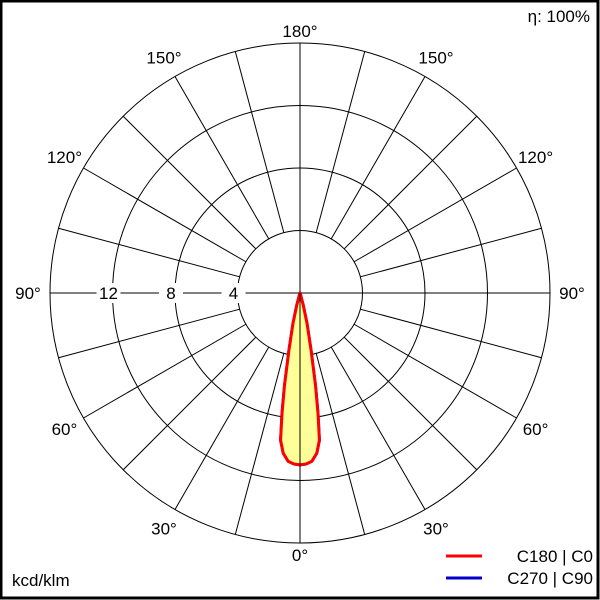 The height and width of the screenshot is (600, 600). What do you see at coordinates (550, 578) in the screenshot?
I see `legend-label: C270 | C90` at bounding box center [550, 578].